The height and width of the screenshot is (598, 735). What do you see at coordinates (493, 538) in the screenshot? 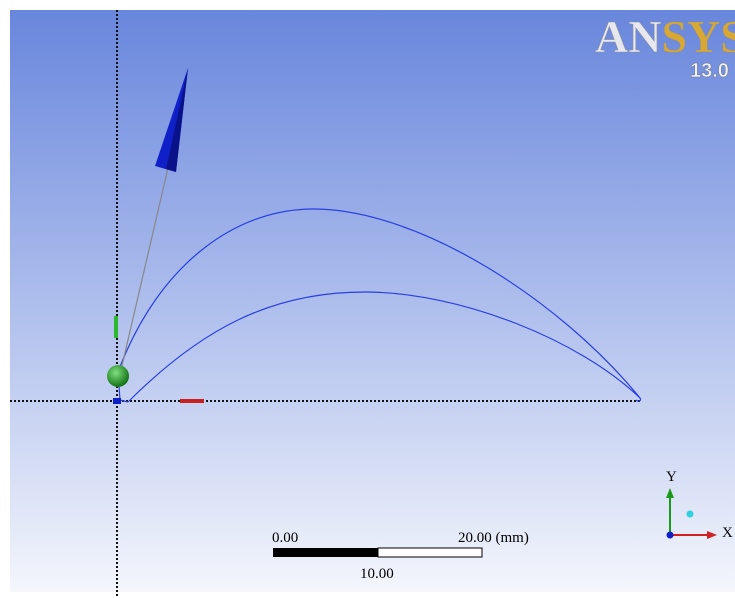
I see `scale-label: 20.00 (mm)` at bounding box center [493, 538].